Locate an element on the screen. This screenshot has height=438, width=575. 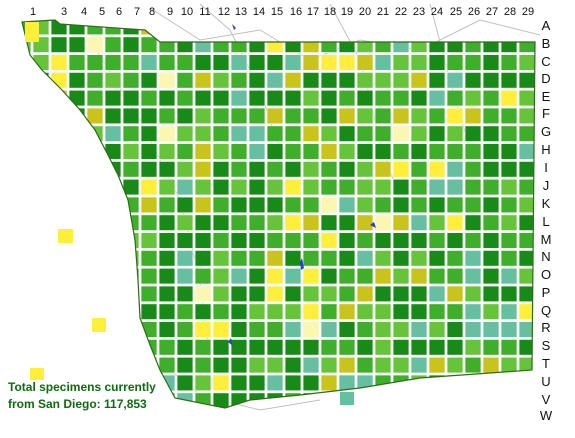
column-label: 8 is located at coordinates (152, 12).